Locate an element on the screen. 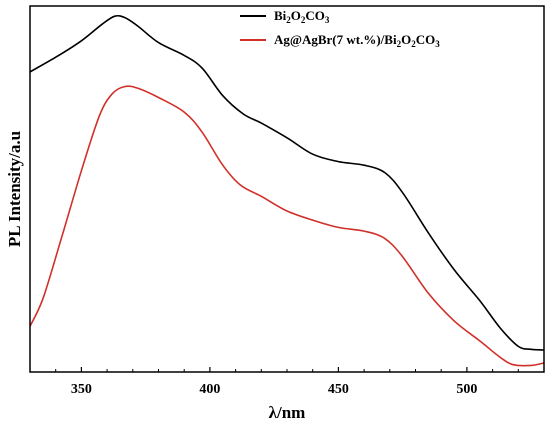 This screenshot has width=550, height=426. legend: Bi2O2CO3 Ag@AgBr(7 wt.%)/Bi2O2CO3 is located at coordinates (340, 28).